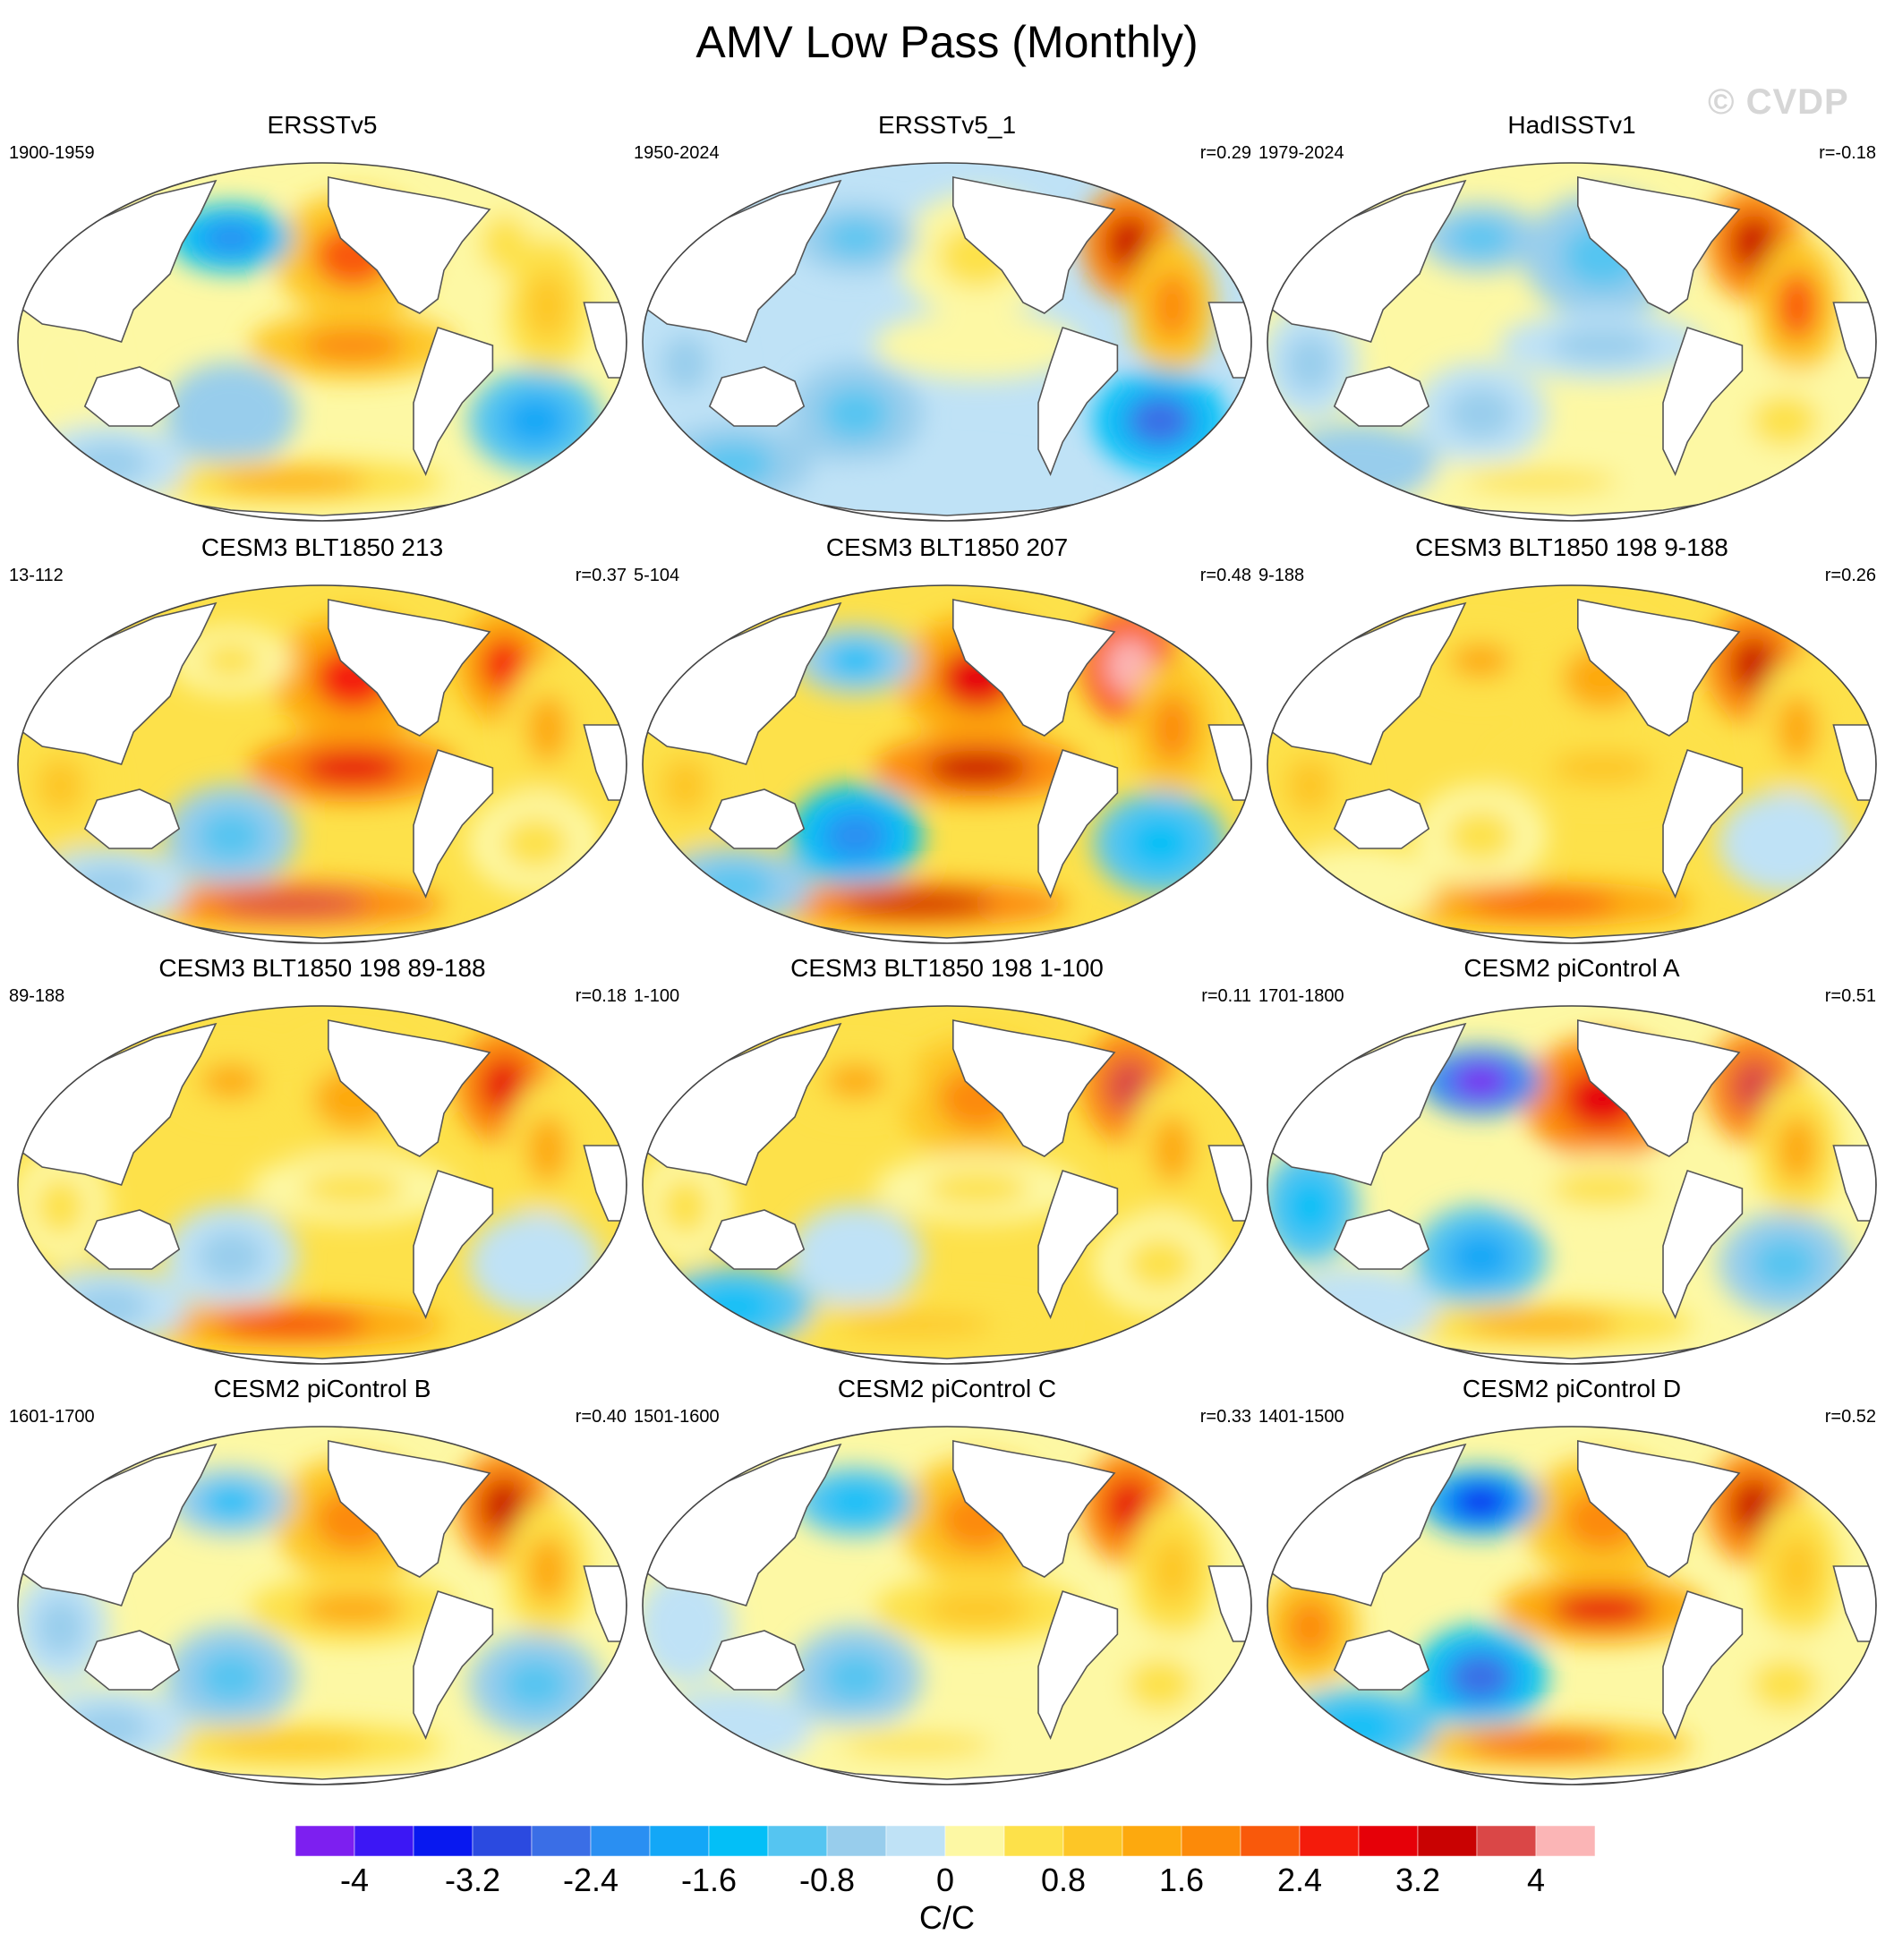 The width and height of the screenshot is (1894, 1960). What do you see at coordinates (947, 968) in the screenshot?
I see `panel-title: CESM3 BLT1850 198 1-100` at bounding box center [947, 968].